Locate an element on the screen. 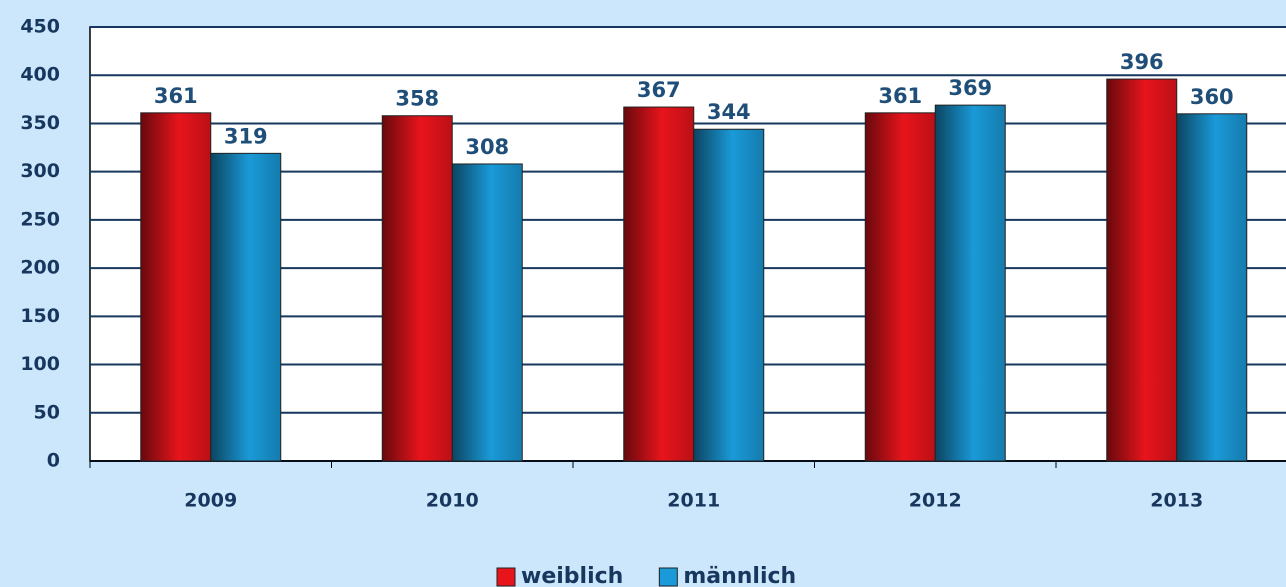 The height and width of the screenshot is (587, 1286). y-tick-label: 200 is located at coordinates (40, 268).